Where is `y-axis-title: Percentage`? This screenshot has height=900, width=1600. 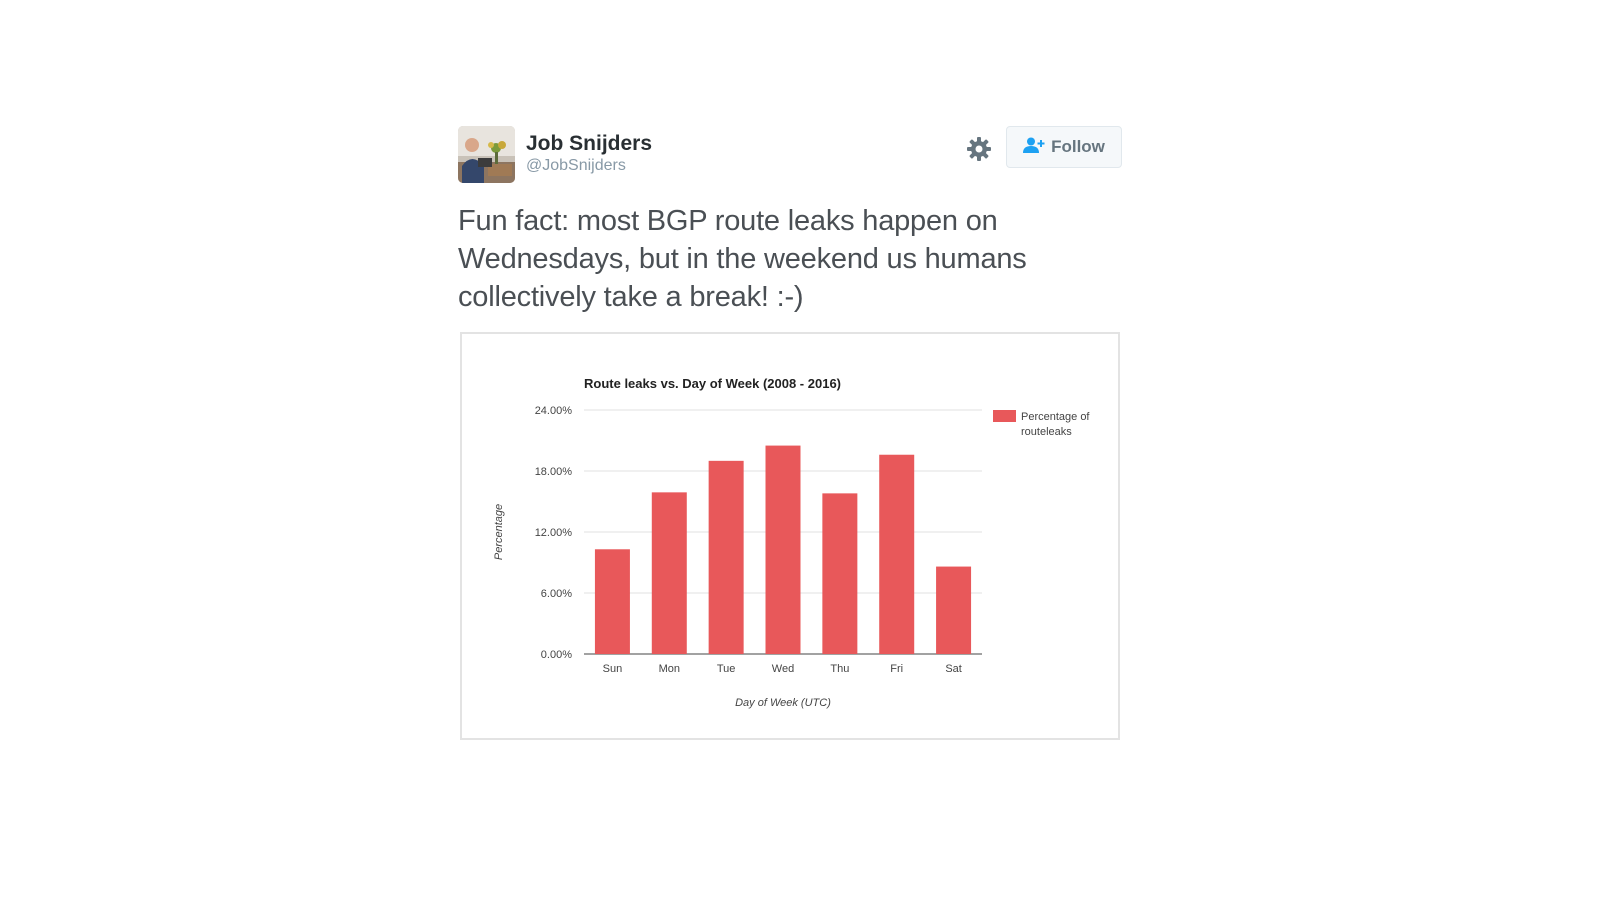 y-axis-title: Percentage is located at coordinates (499, 532).